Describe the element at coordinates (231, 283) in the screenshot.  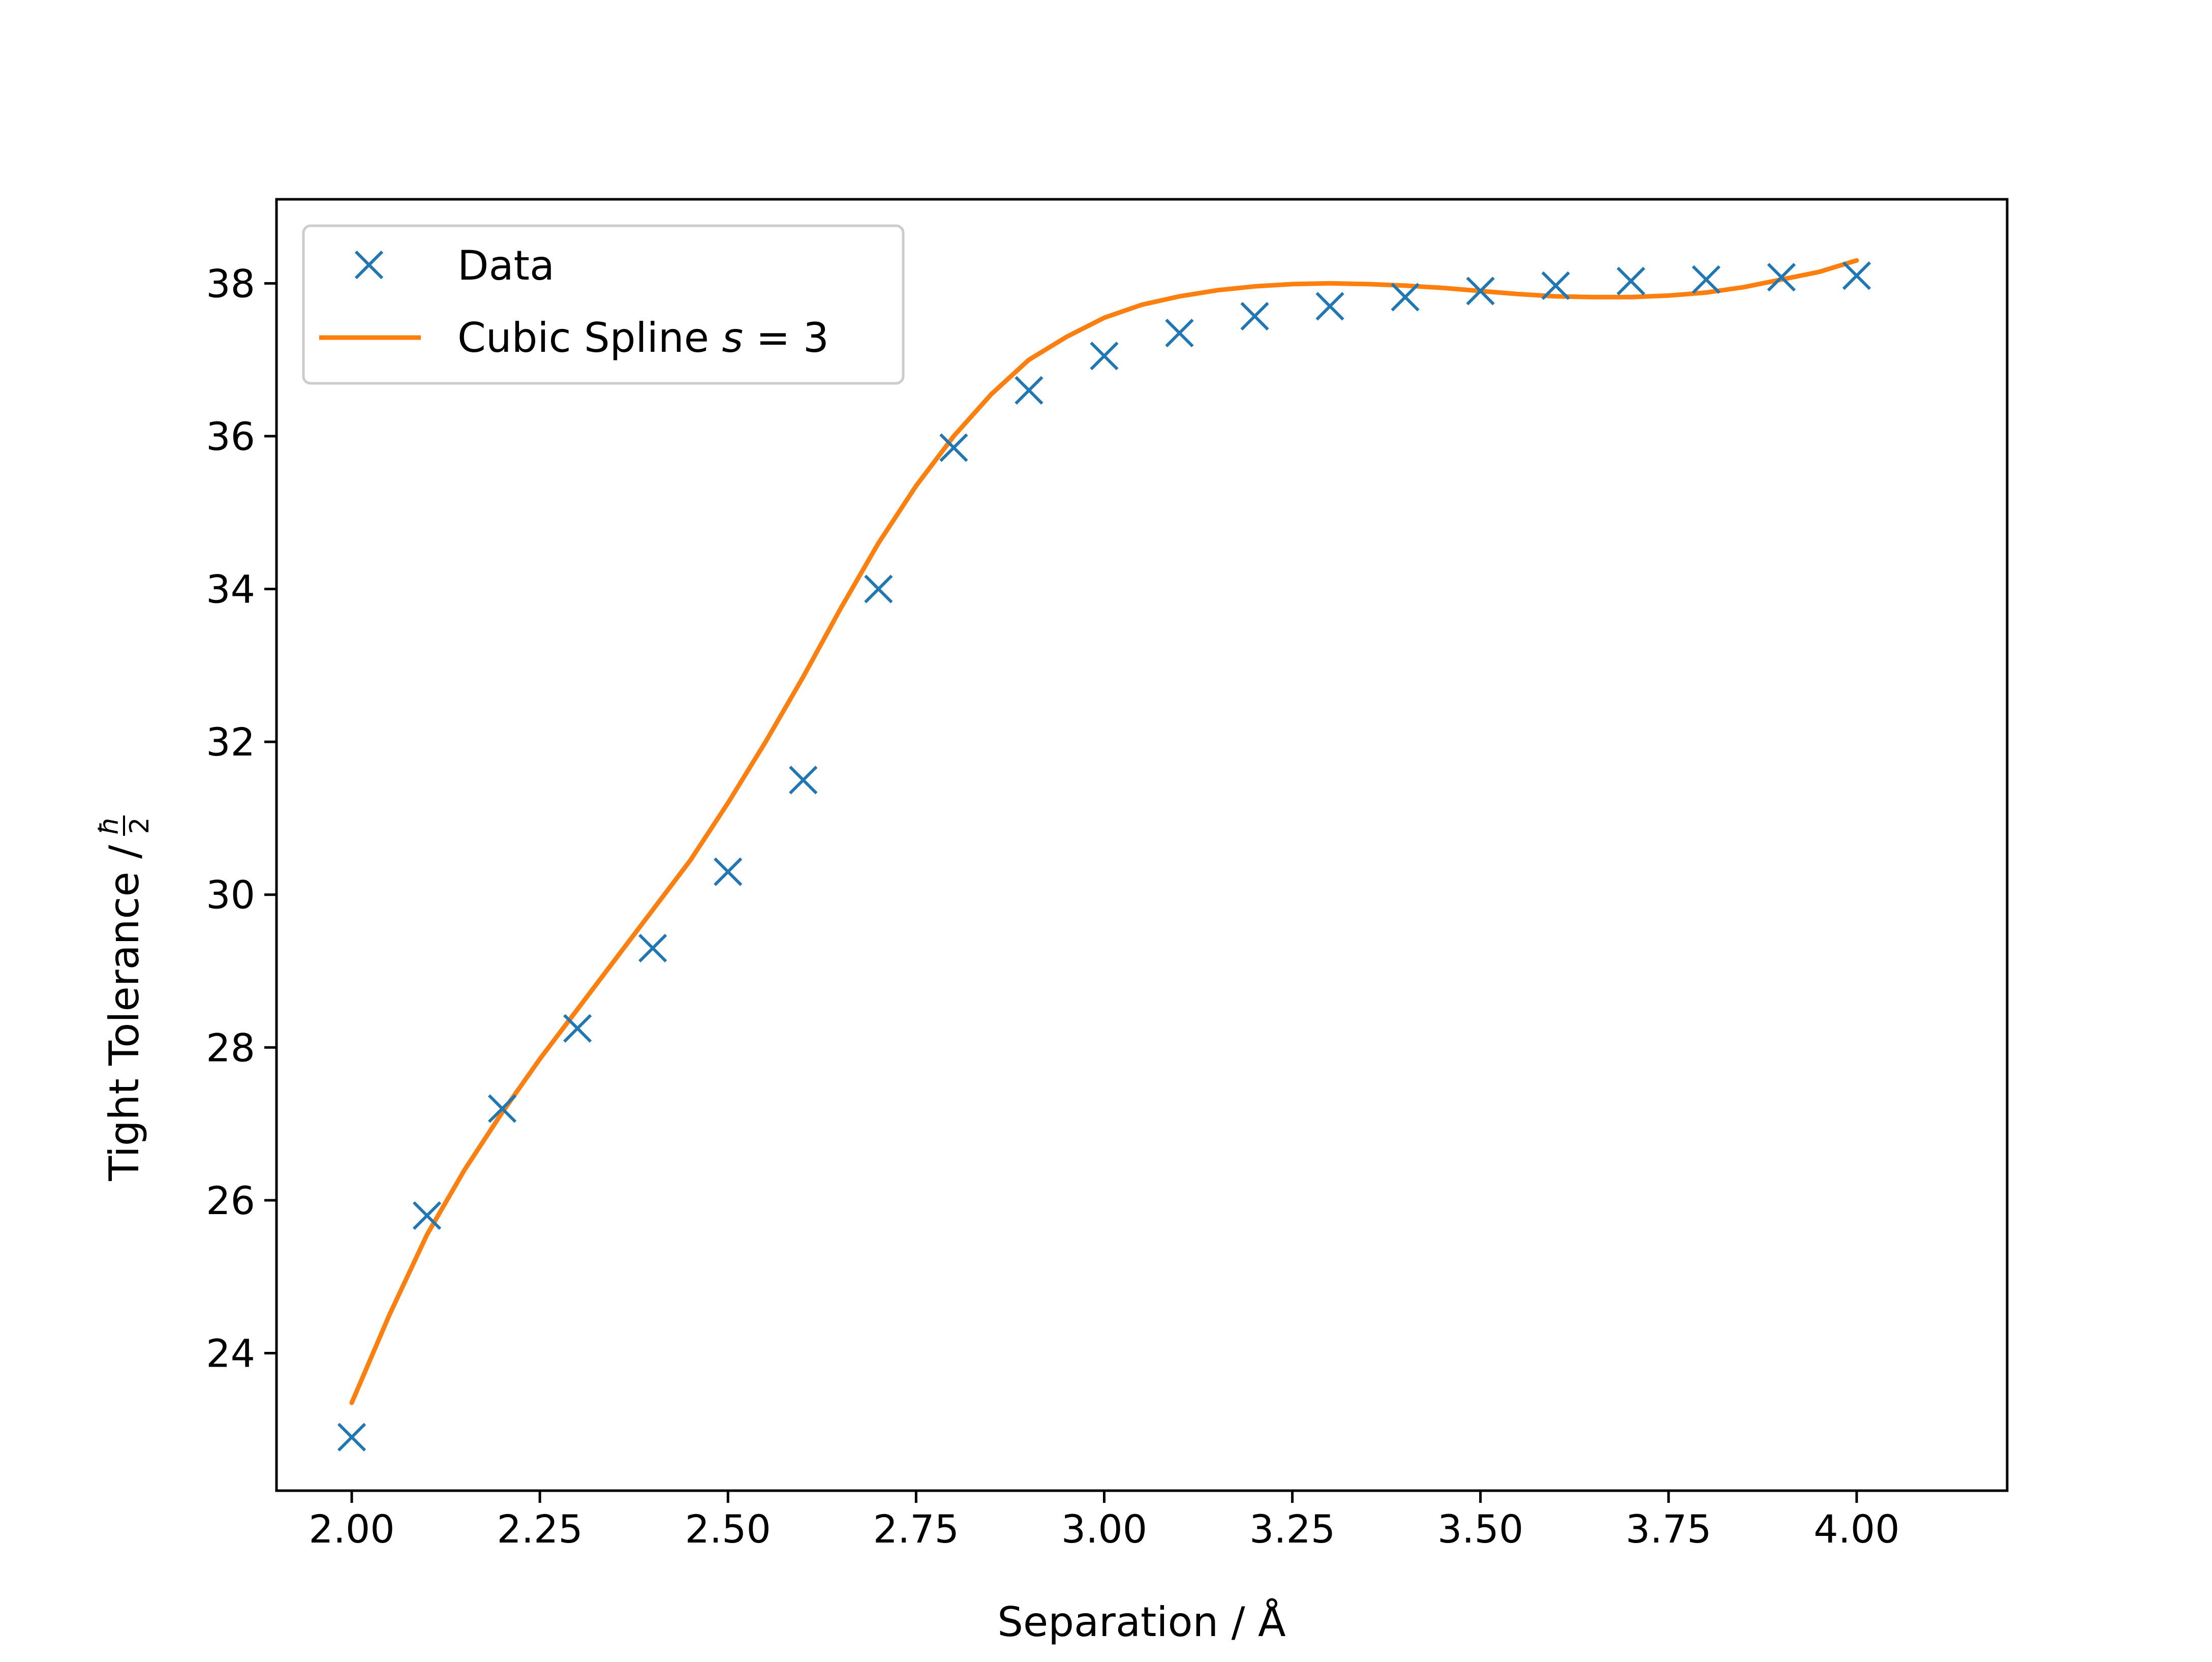
I see `y-tick-label: 38` at that location.